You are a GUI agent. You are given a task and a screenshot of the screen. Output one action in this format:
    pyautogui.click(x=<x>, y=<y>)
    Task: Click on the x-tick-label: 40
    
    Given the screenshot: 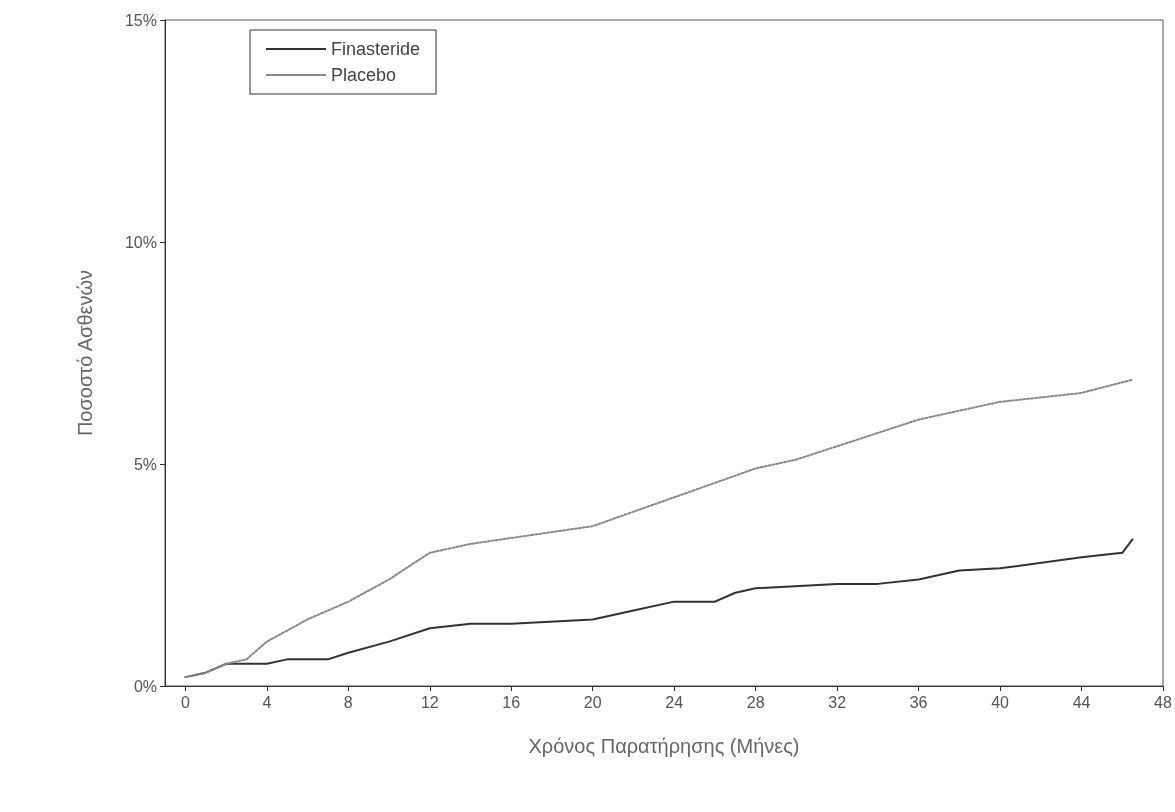 What is the action you would take?
    pyautogui.click(x=1000, y=702)
    